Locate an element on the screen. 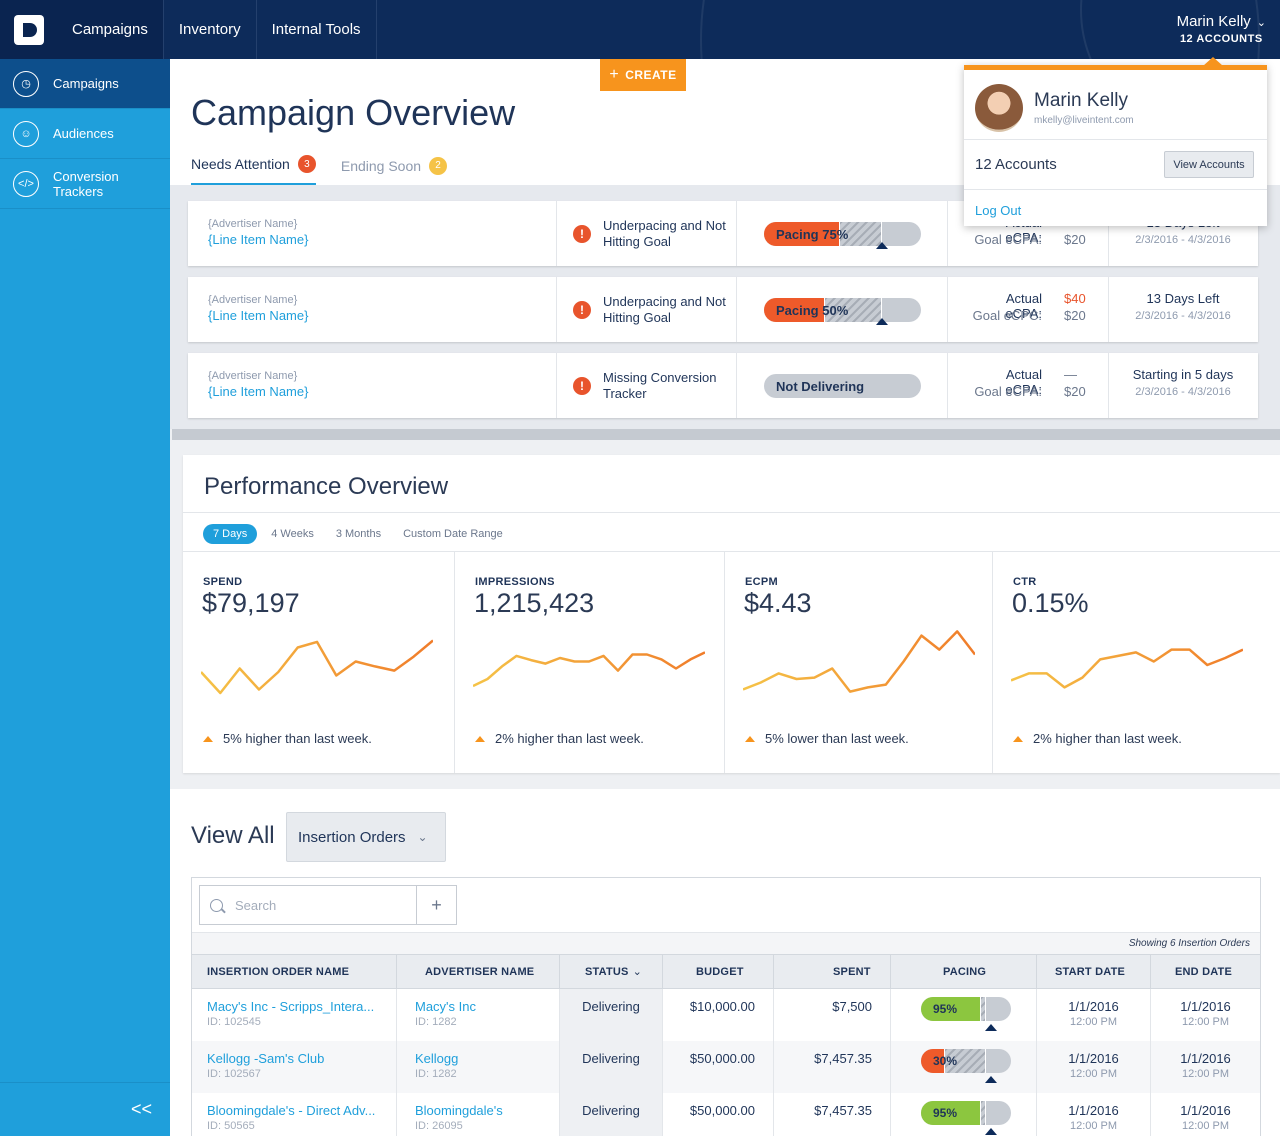 Image resolution: width=1280 pixels, height=1136 pixels. metric-label: ECPM is located at coordinates (761, 582).